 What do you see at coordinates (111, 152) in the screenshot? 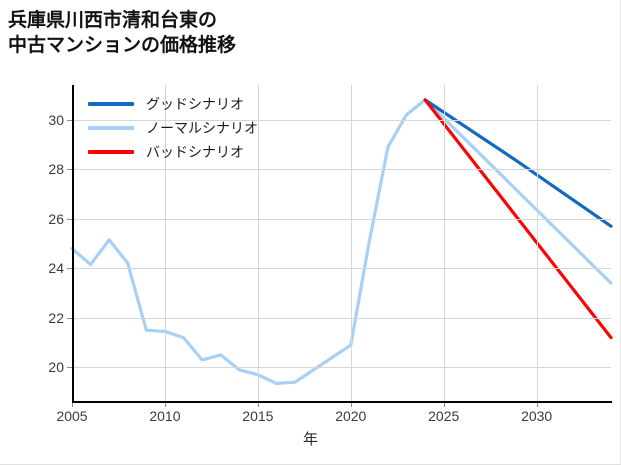
I see `legend-swatch-bad` at bounding box center [111, 152].